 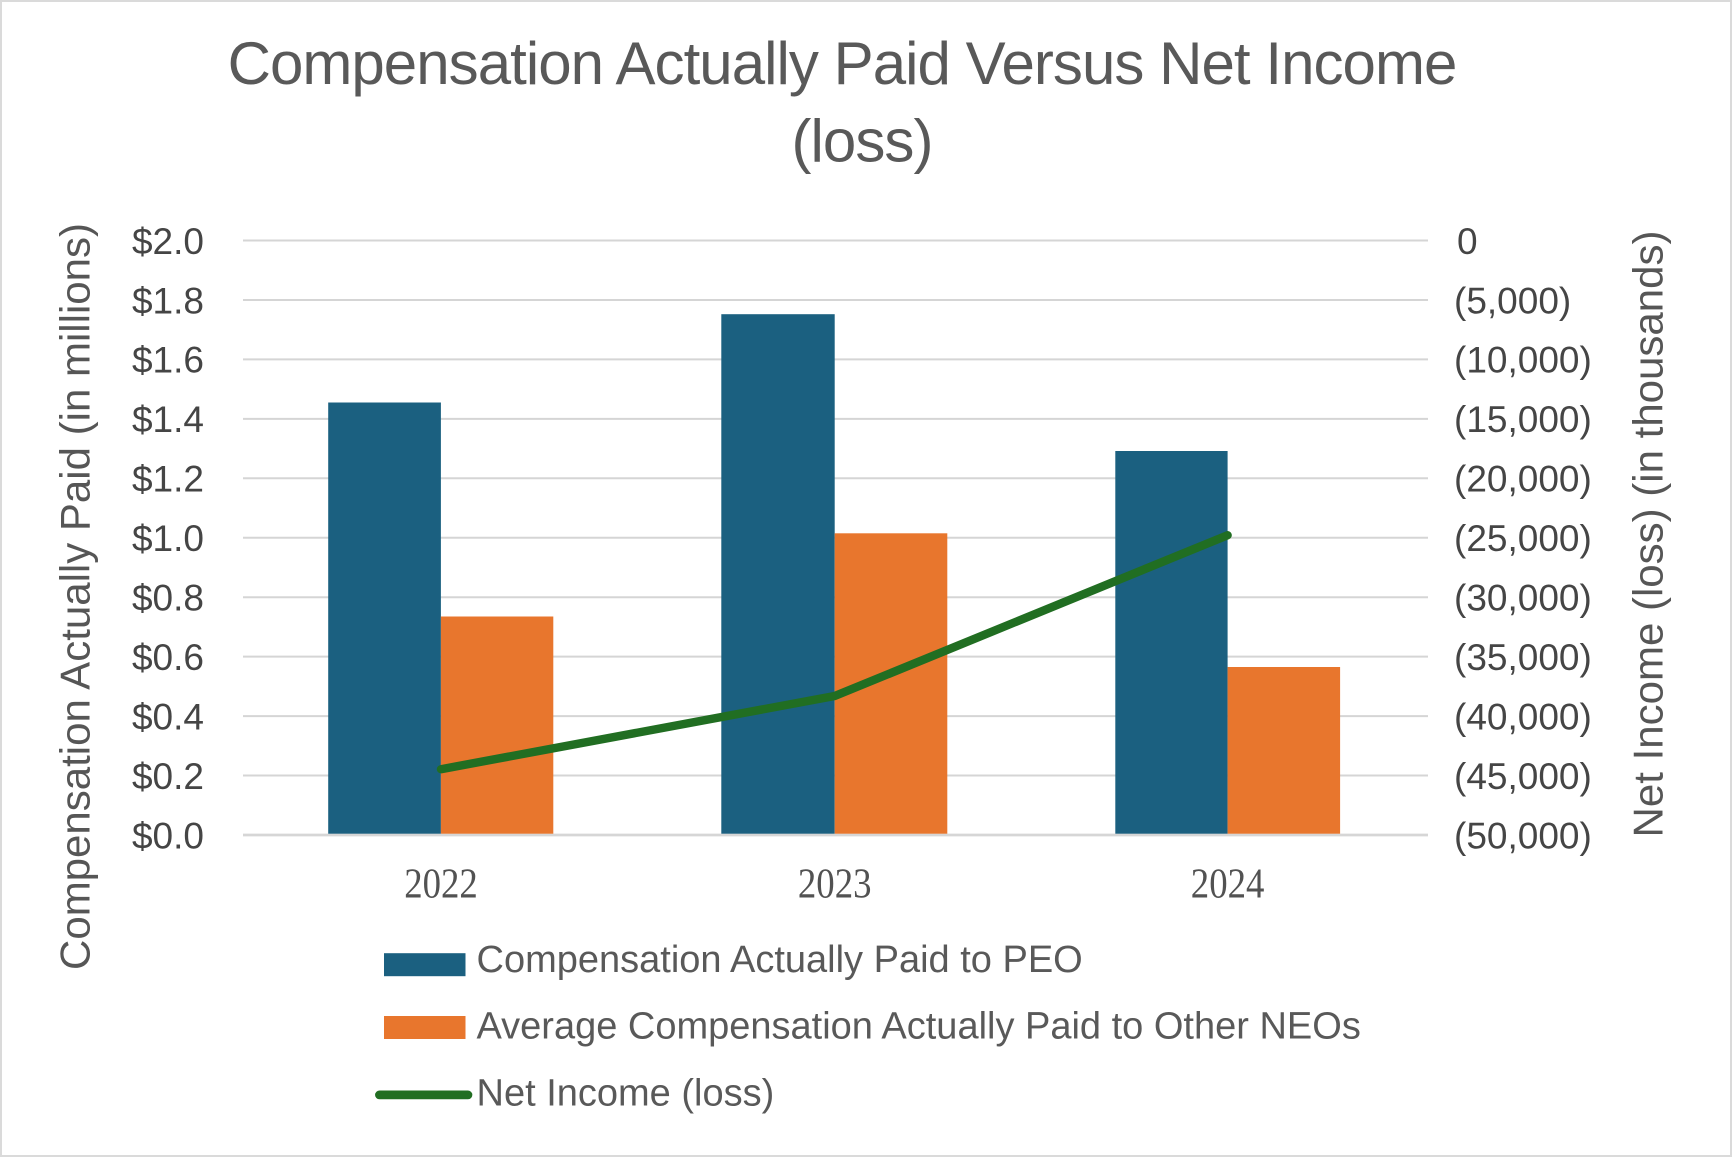 I want to click on svg-text: $2.0, so click(x=168, y=241).